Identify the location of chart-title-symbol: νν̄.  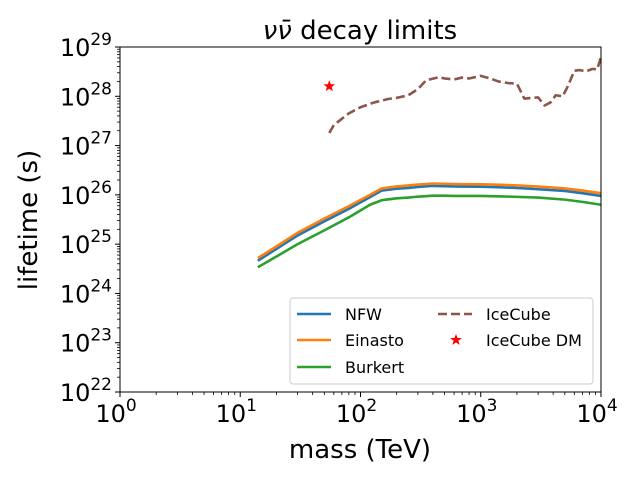
(277, 31).